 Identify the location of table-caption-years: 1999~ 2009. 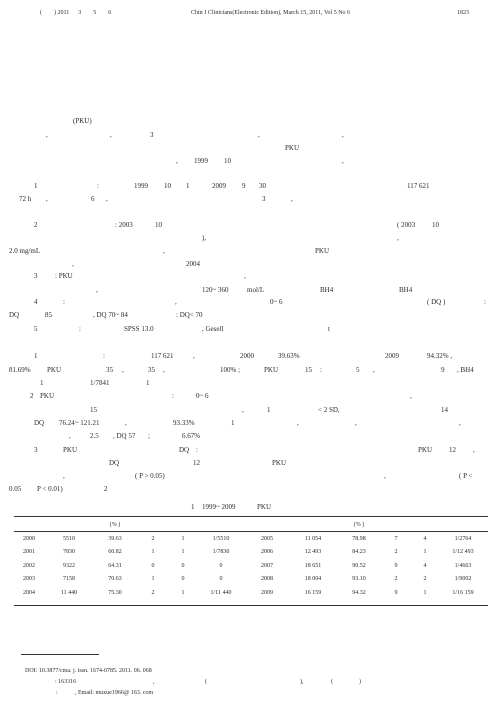
(219, 507).